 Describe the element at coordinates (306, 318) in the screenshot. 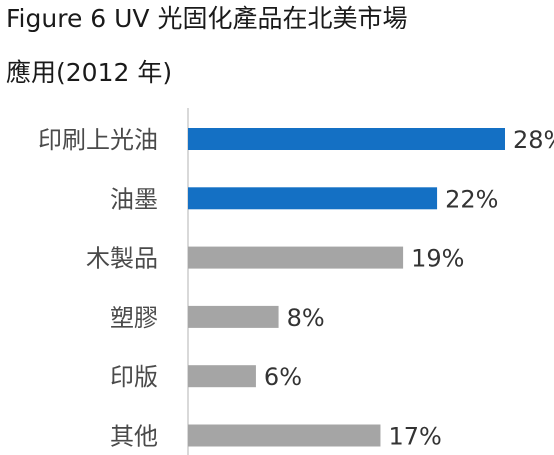

I see `value-label: 8%` at that location.